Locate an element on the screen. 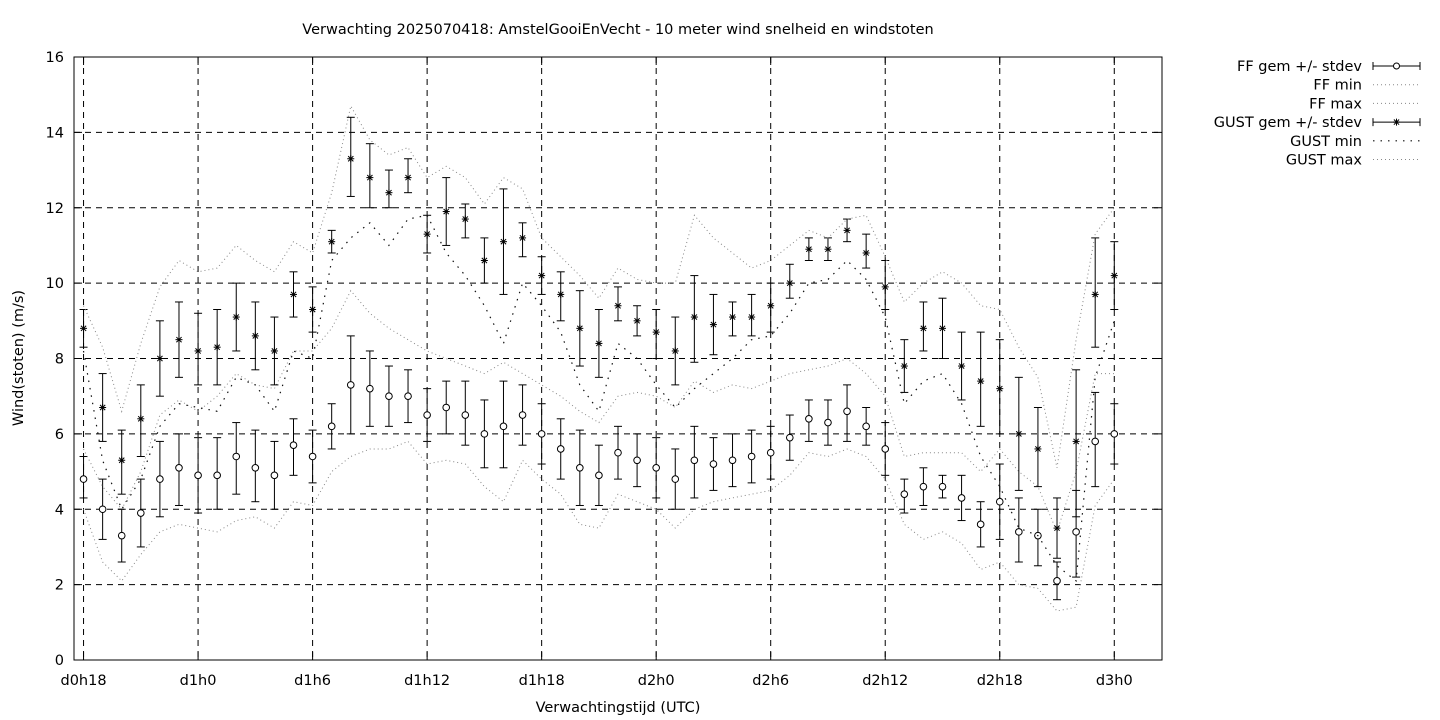 Image resolution: width=1440 pixels, height=720 pixels. y-tick-label: 10 is located at coordinates (55, 284).